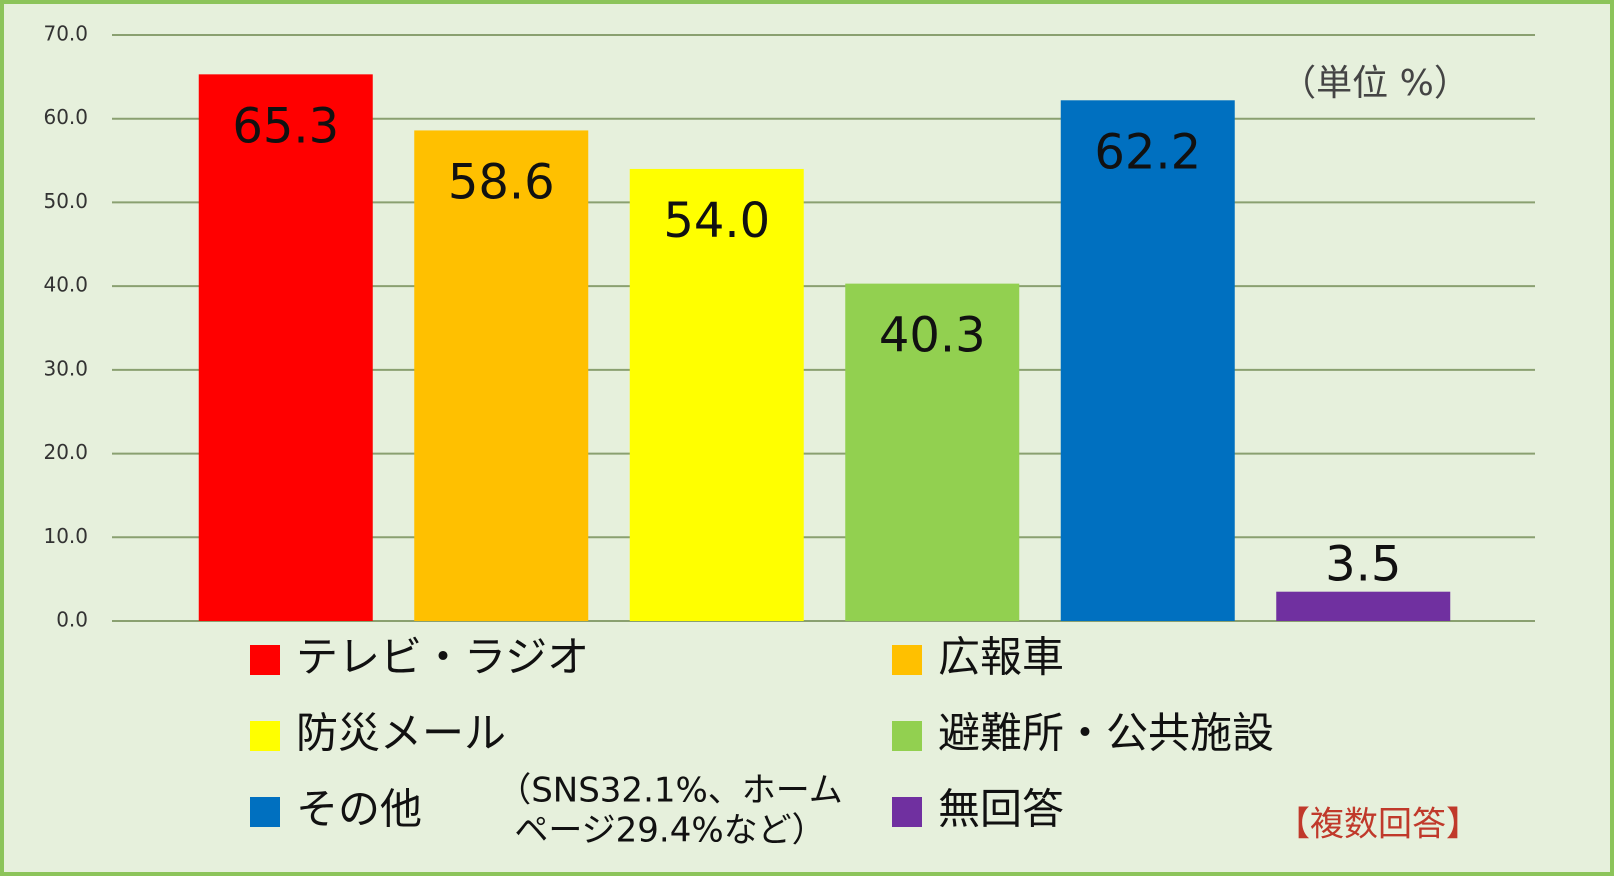  Describe the element at coordinates (442, 657) in the screenshot. I see `legend-label: テレビ・ラジオ` at that location.